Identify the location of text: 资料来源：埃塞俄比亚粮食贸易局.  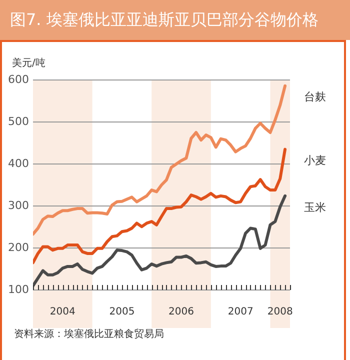
(89, 334).